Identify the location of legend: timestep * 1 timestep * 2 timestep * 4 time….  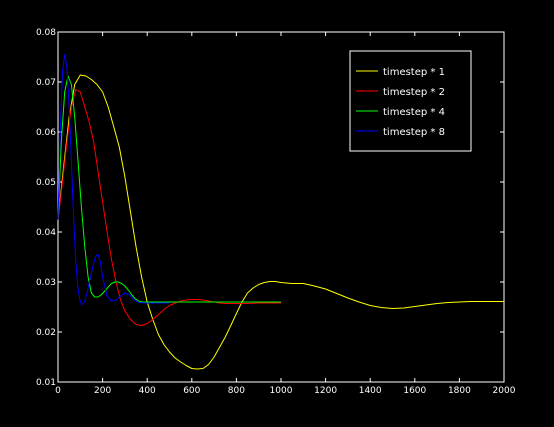
(410, 101).